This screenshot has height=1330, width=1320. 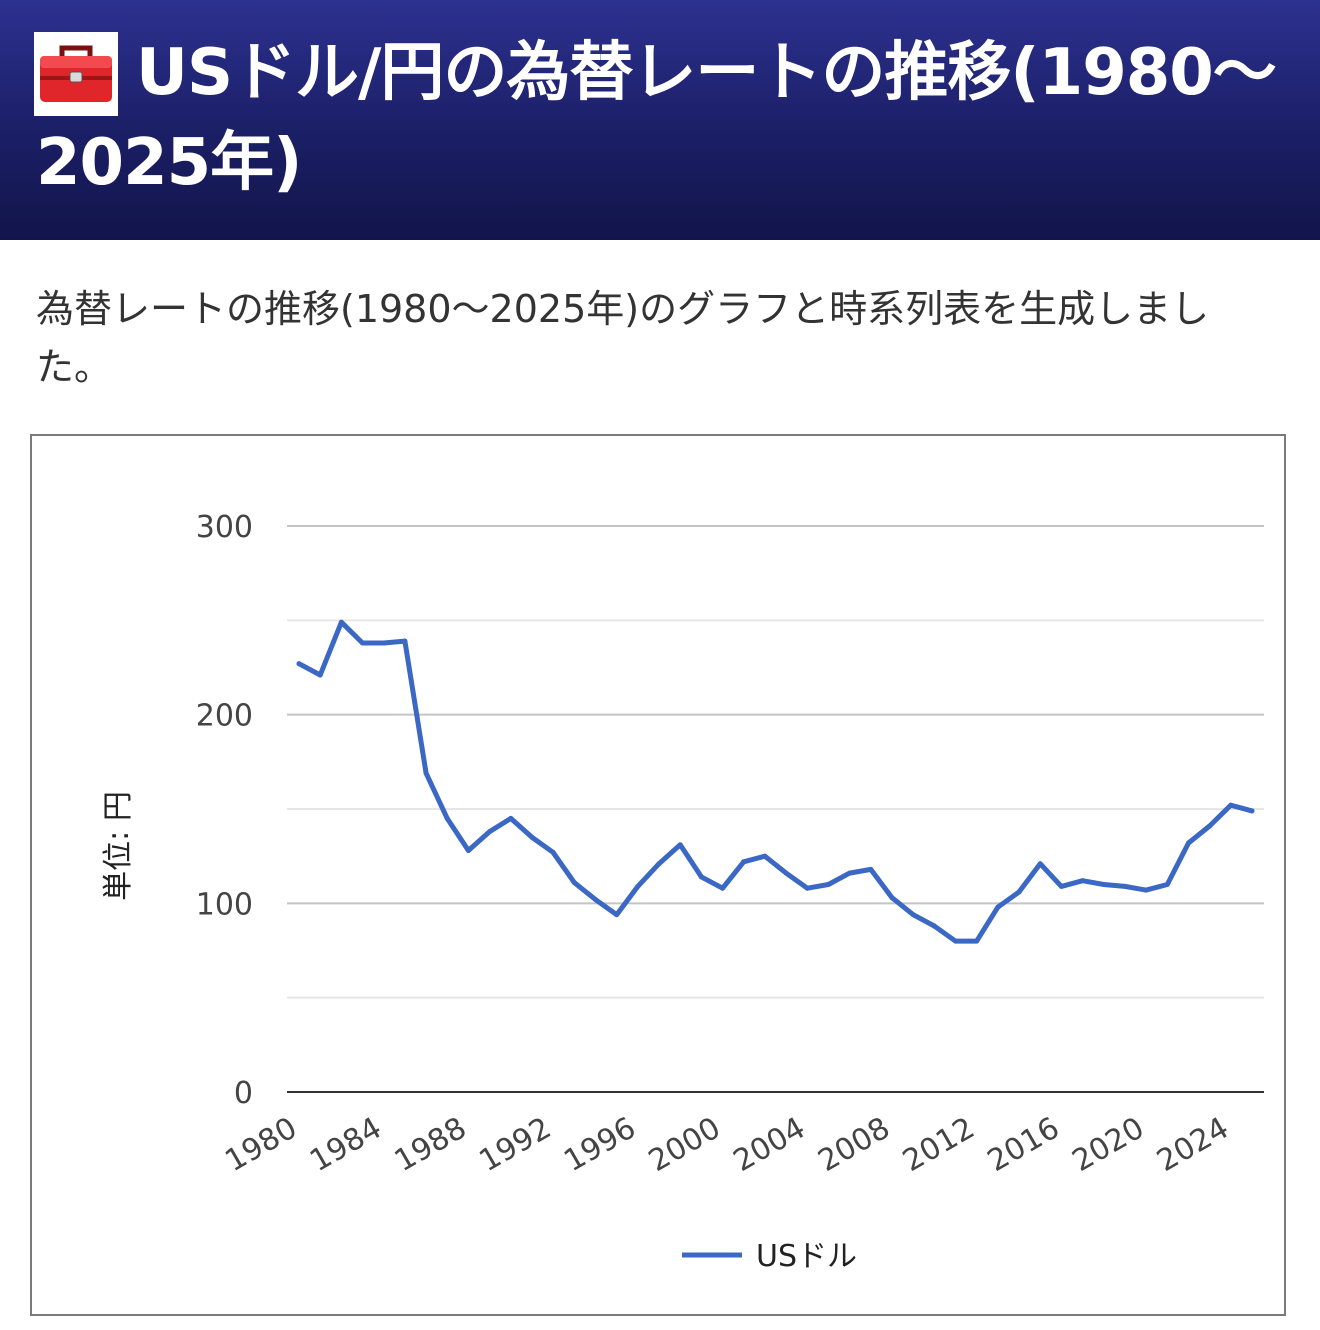 I want to click on y-axis-label: 単位: 円, so click(x=118, y=846).